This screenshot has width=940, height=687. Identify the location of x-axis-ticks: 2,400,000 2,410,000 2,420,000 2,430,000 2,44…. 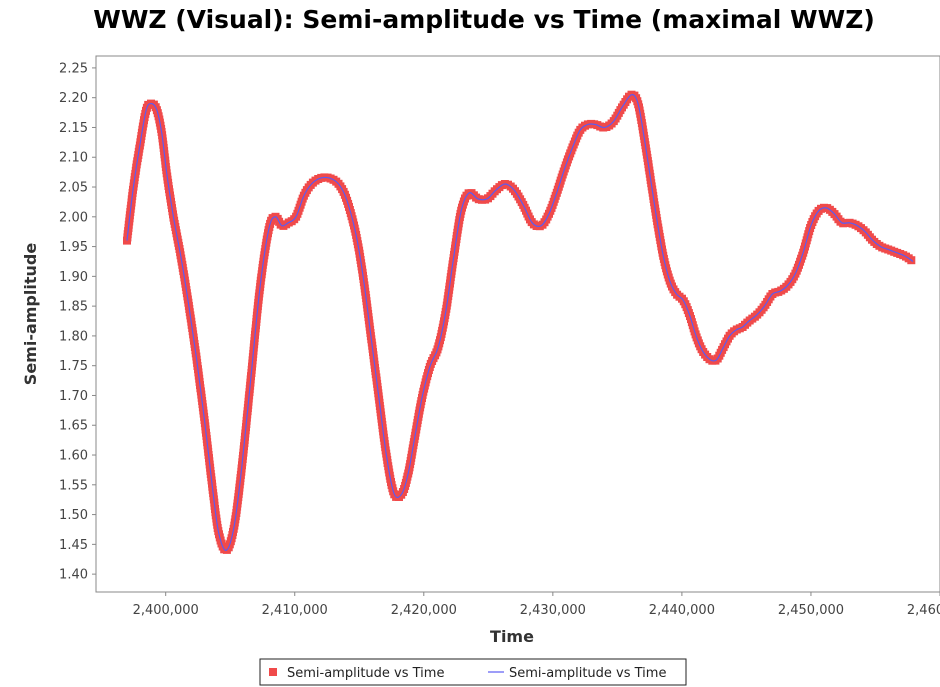
(536, 605).